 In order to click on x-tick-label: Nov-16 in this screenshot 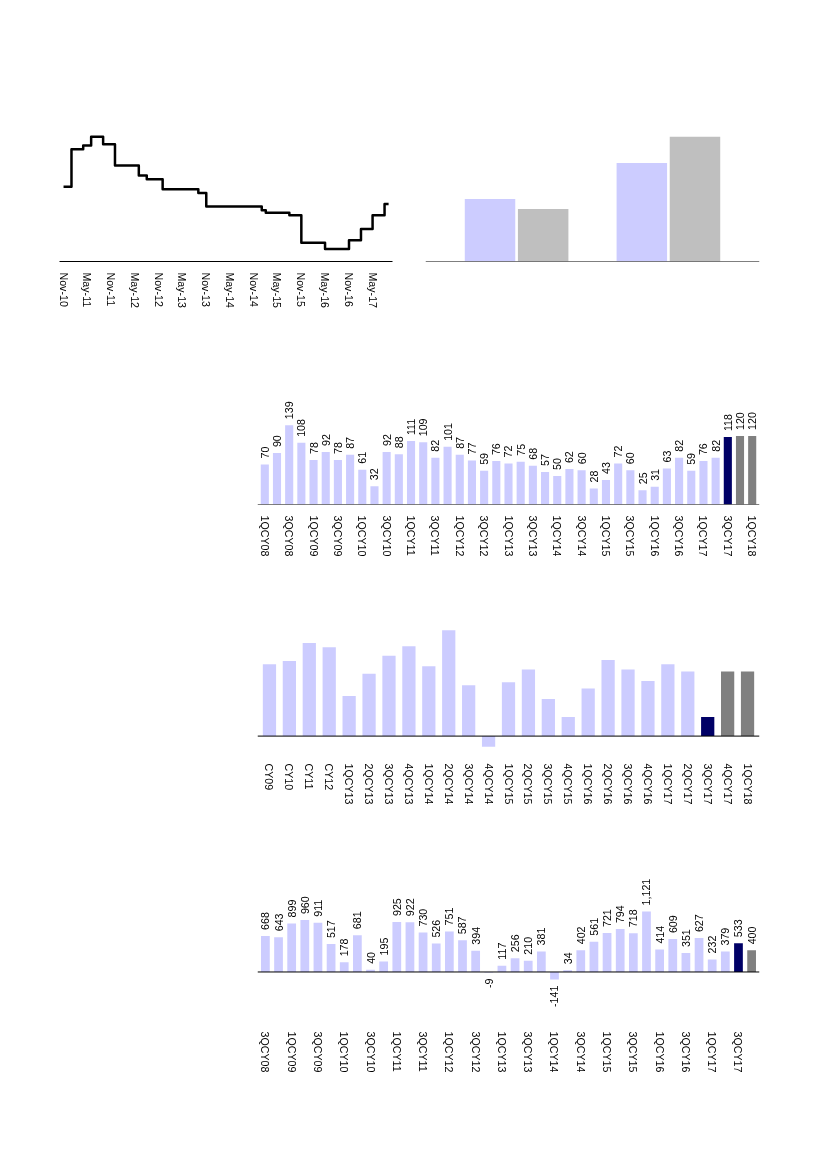, I will do `click(349, 289)`.